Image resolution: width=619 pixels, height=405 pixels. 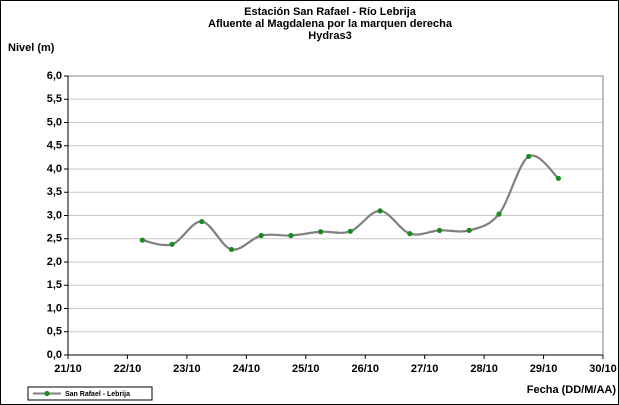 What do you see at coordinates (54, 308) in the screenshot?
I see `y-tick-label: 1,0` at bounding box center [54, 308].